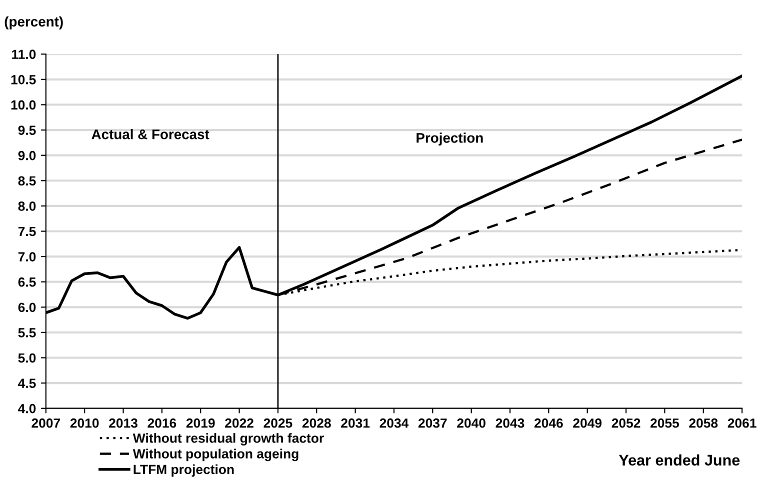  Describe the element at coordinates (679, 460) in the screenshot. I see `x-axis-title: Year ended June` at that location.